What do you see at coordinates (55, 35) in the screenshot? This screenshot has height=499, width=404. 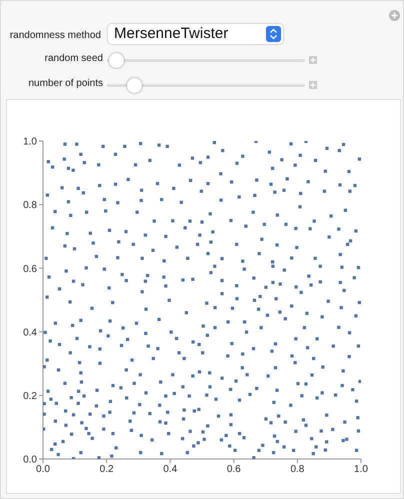 I see `text: randomness method` at bounding box center [55, 35].